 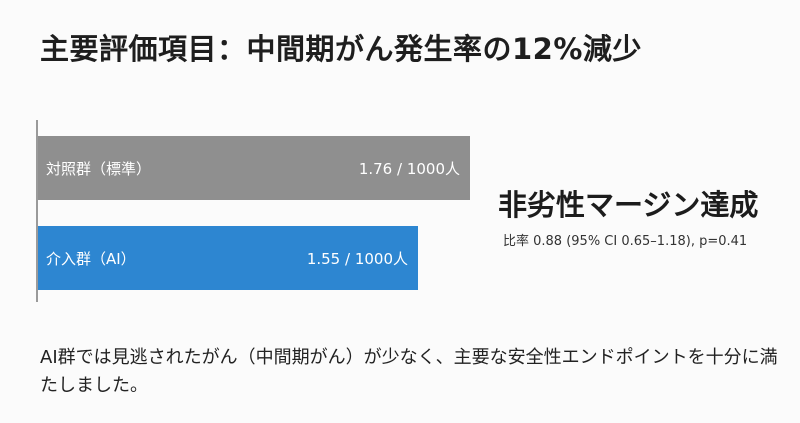 I want to click on chart-axis-line, so click(x=37, y=211).